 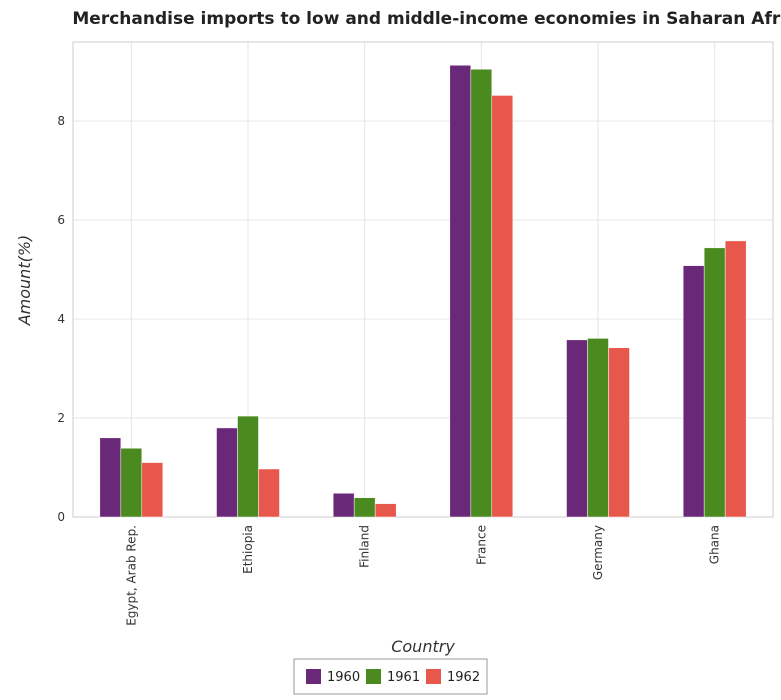 What do you see at coordinates (373, 676) in the screenshot?
I see `legend-swatch-1961` at bounding box center [373, 676].